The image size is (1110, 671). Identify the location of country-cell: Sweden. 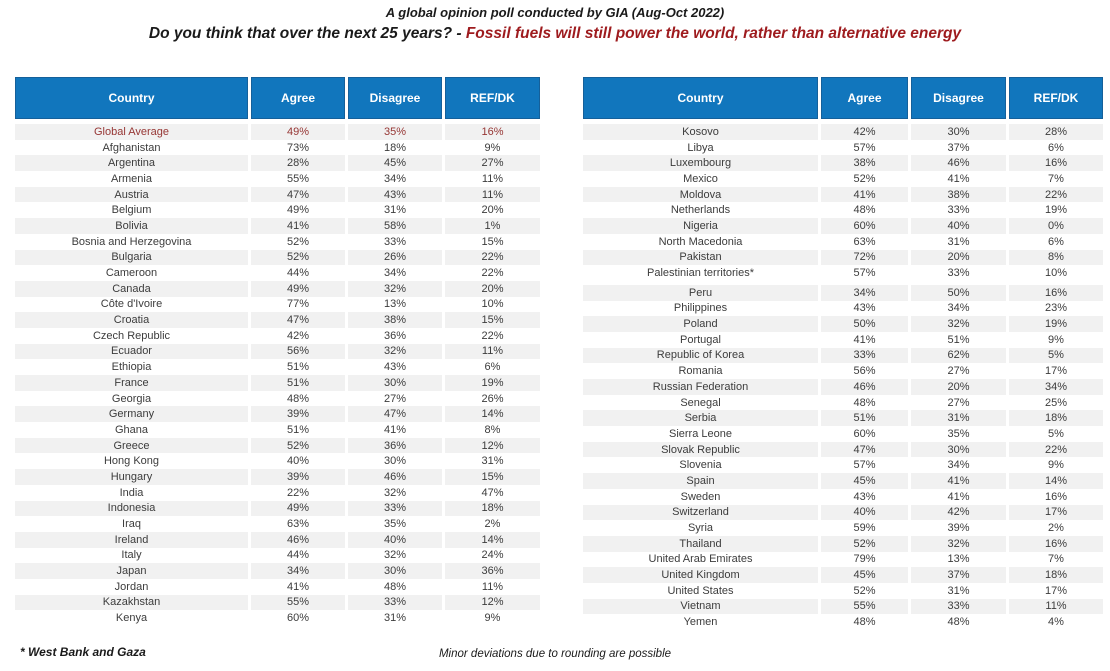
(700, 496).